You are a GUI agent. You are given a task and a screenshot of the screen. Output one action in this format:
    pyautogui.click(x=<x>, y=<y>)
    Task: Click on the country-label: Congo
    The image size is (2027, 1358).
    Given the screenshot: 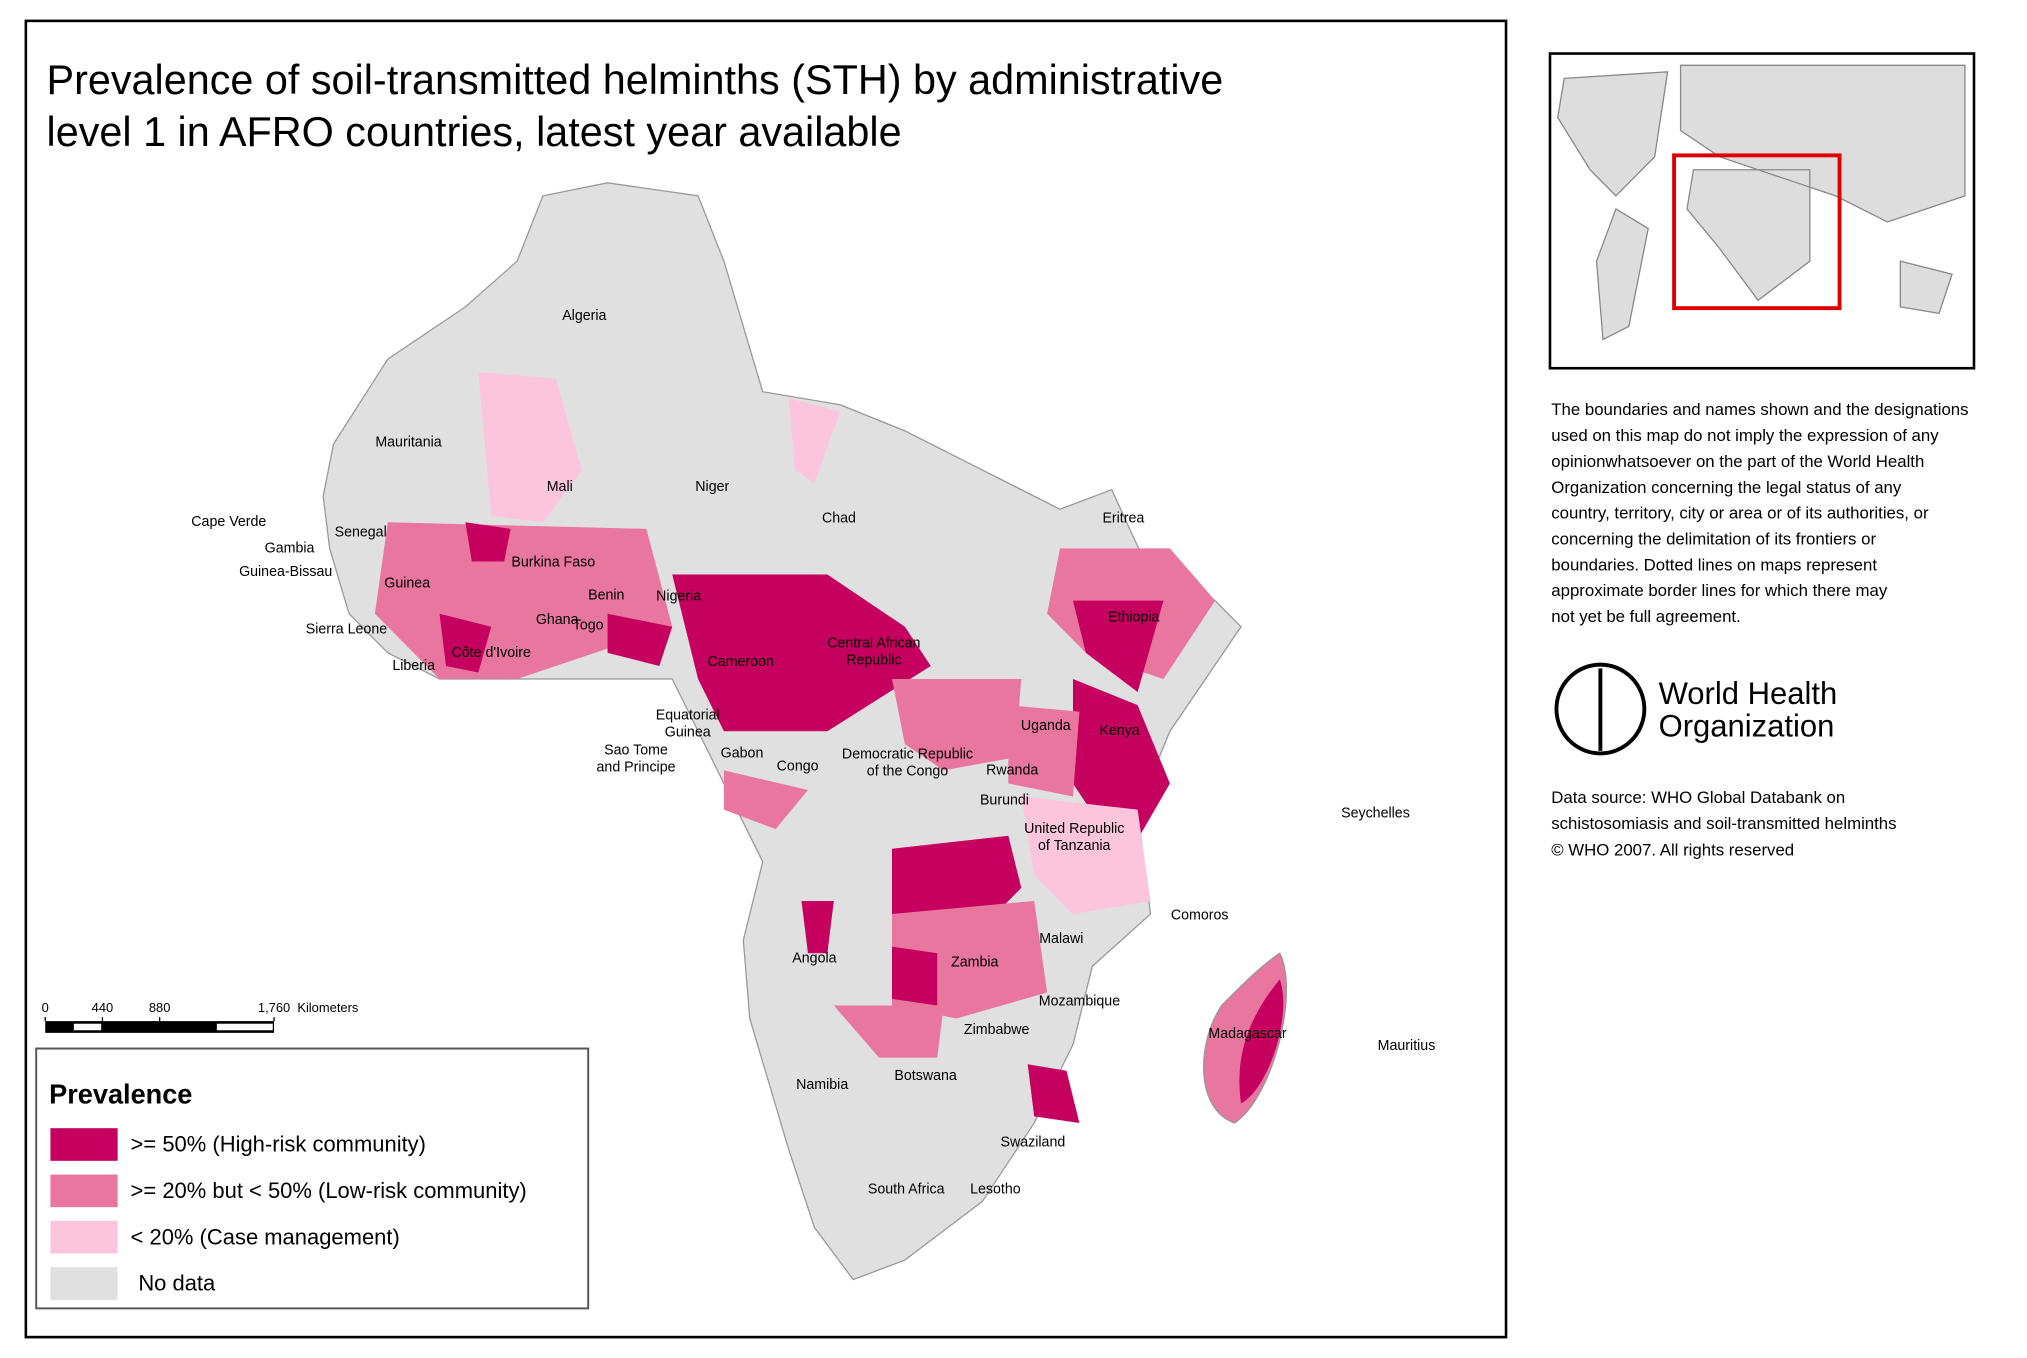 What is the action you would take?
    pyautogui.click(x=798, y=766)
    